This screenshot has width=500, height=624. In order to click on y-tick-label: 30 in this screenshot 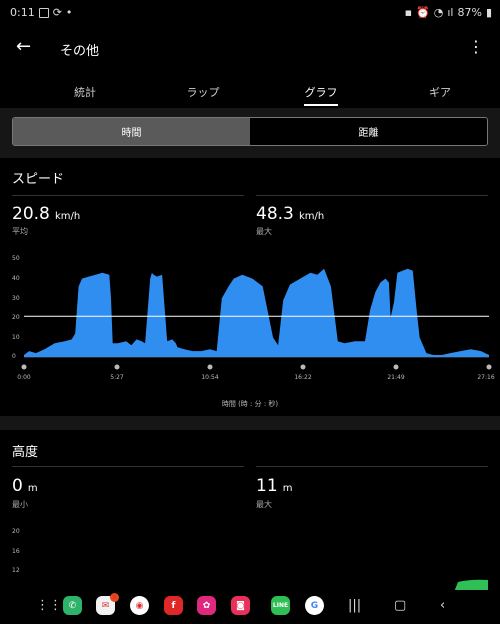, I will do `click(16, 298)`.